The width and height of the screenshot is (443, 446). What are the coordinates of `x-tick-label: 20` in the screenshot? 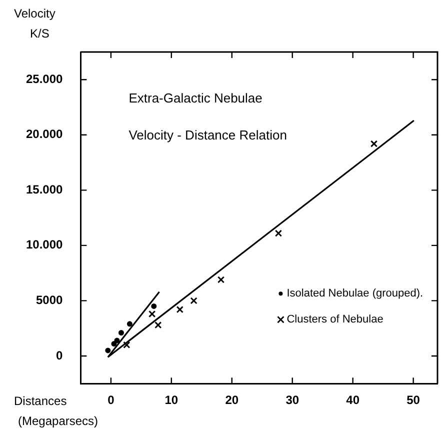 It's located at (232, 400).